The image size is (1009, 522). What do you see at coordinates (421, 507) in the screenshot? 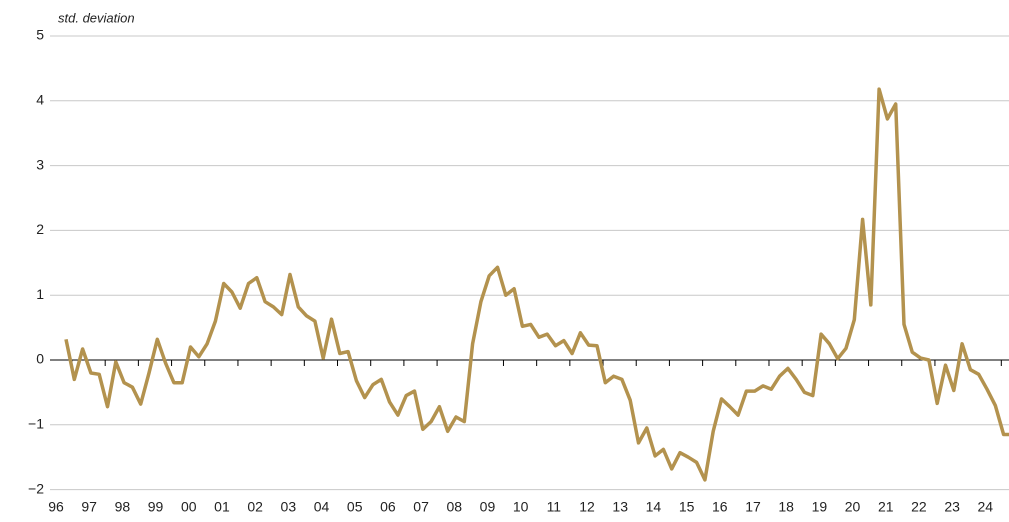
I see `x-tick-label: 07` at bounding box center [421, 507].